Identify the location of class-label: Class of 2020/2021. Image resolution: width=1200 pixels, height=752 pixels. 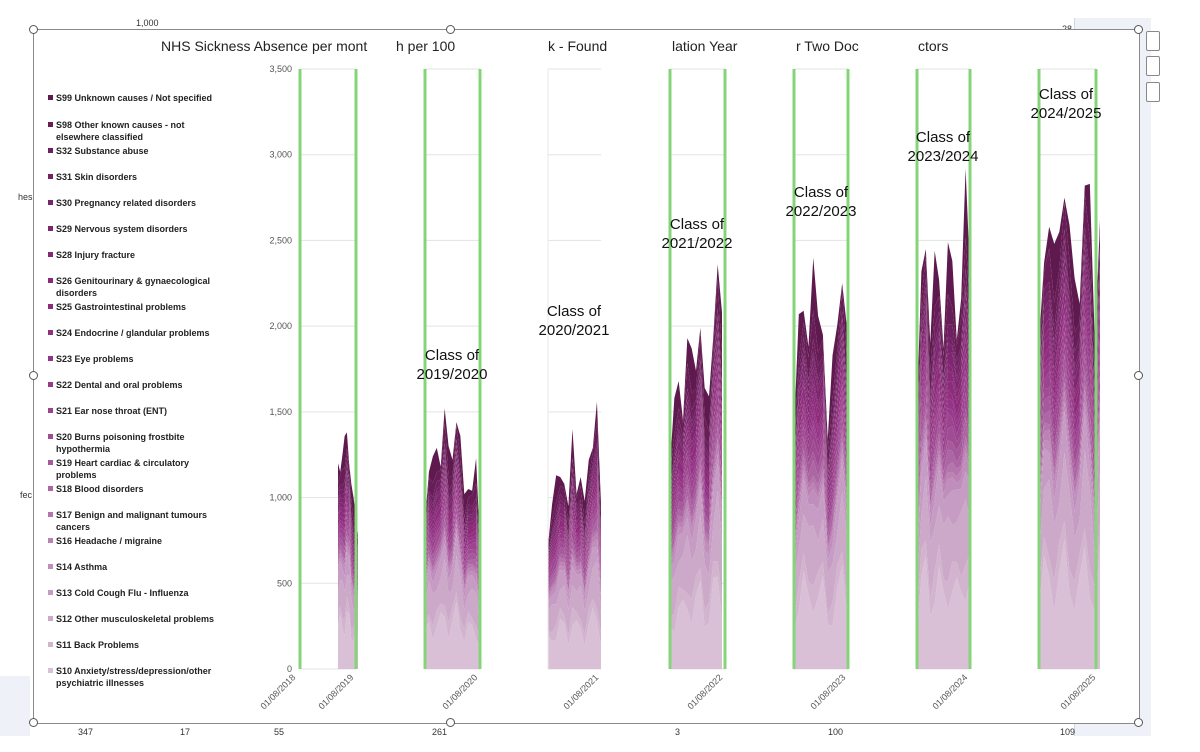
(574, 321).